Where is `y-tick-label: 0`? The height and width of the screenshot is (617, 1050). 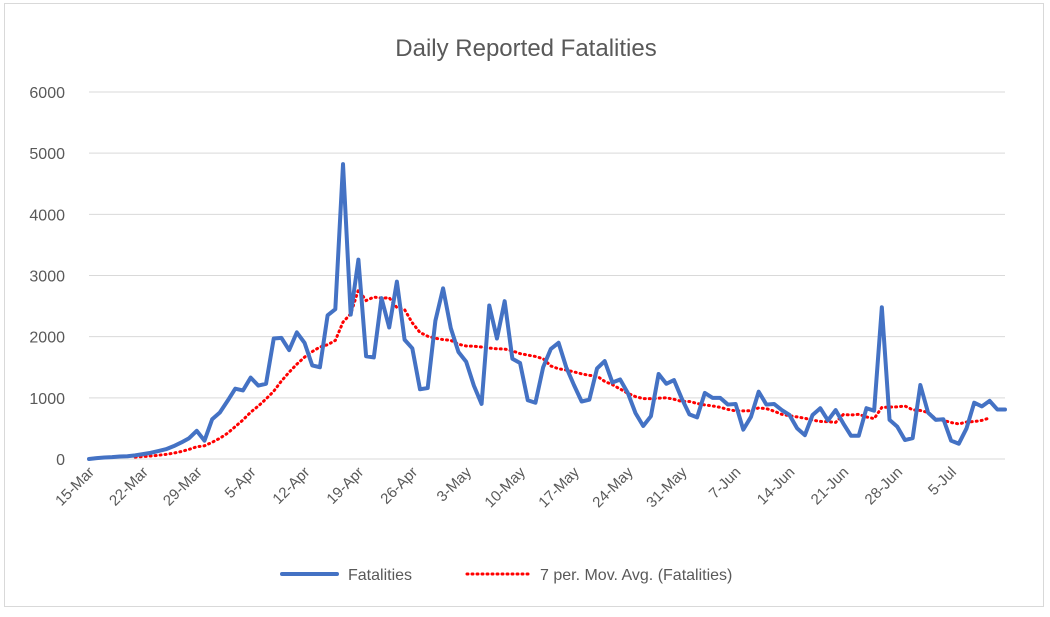 y-tick-label: 0 is located at coordinates (60, 460).